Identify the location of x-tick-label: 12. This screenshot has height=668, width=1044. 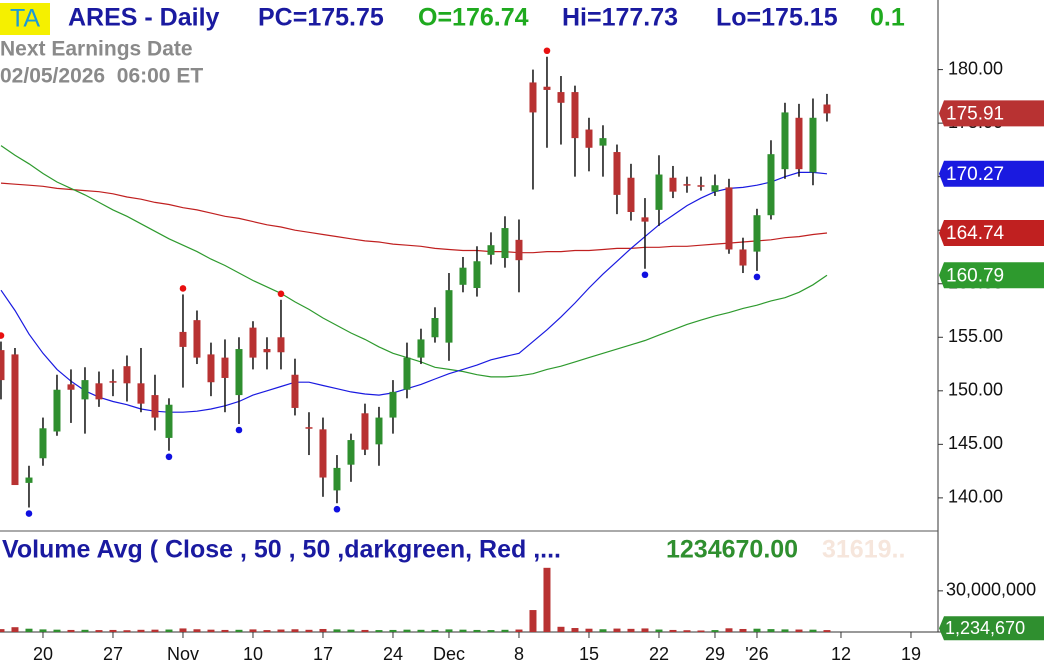
(841, 654).